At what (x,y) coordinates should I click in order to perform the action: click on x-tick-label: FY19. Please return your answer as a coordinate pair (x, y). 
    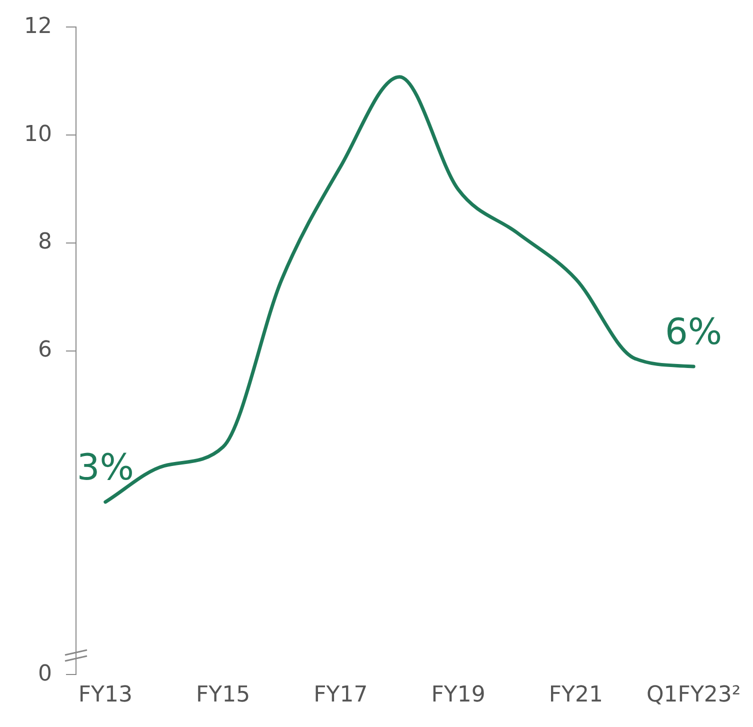
    Looking at the image, I should click on (458, 695).